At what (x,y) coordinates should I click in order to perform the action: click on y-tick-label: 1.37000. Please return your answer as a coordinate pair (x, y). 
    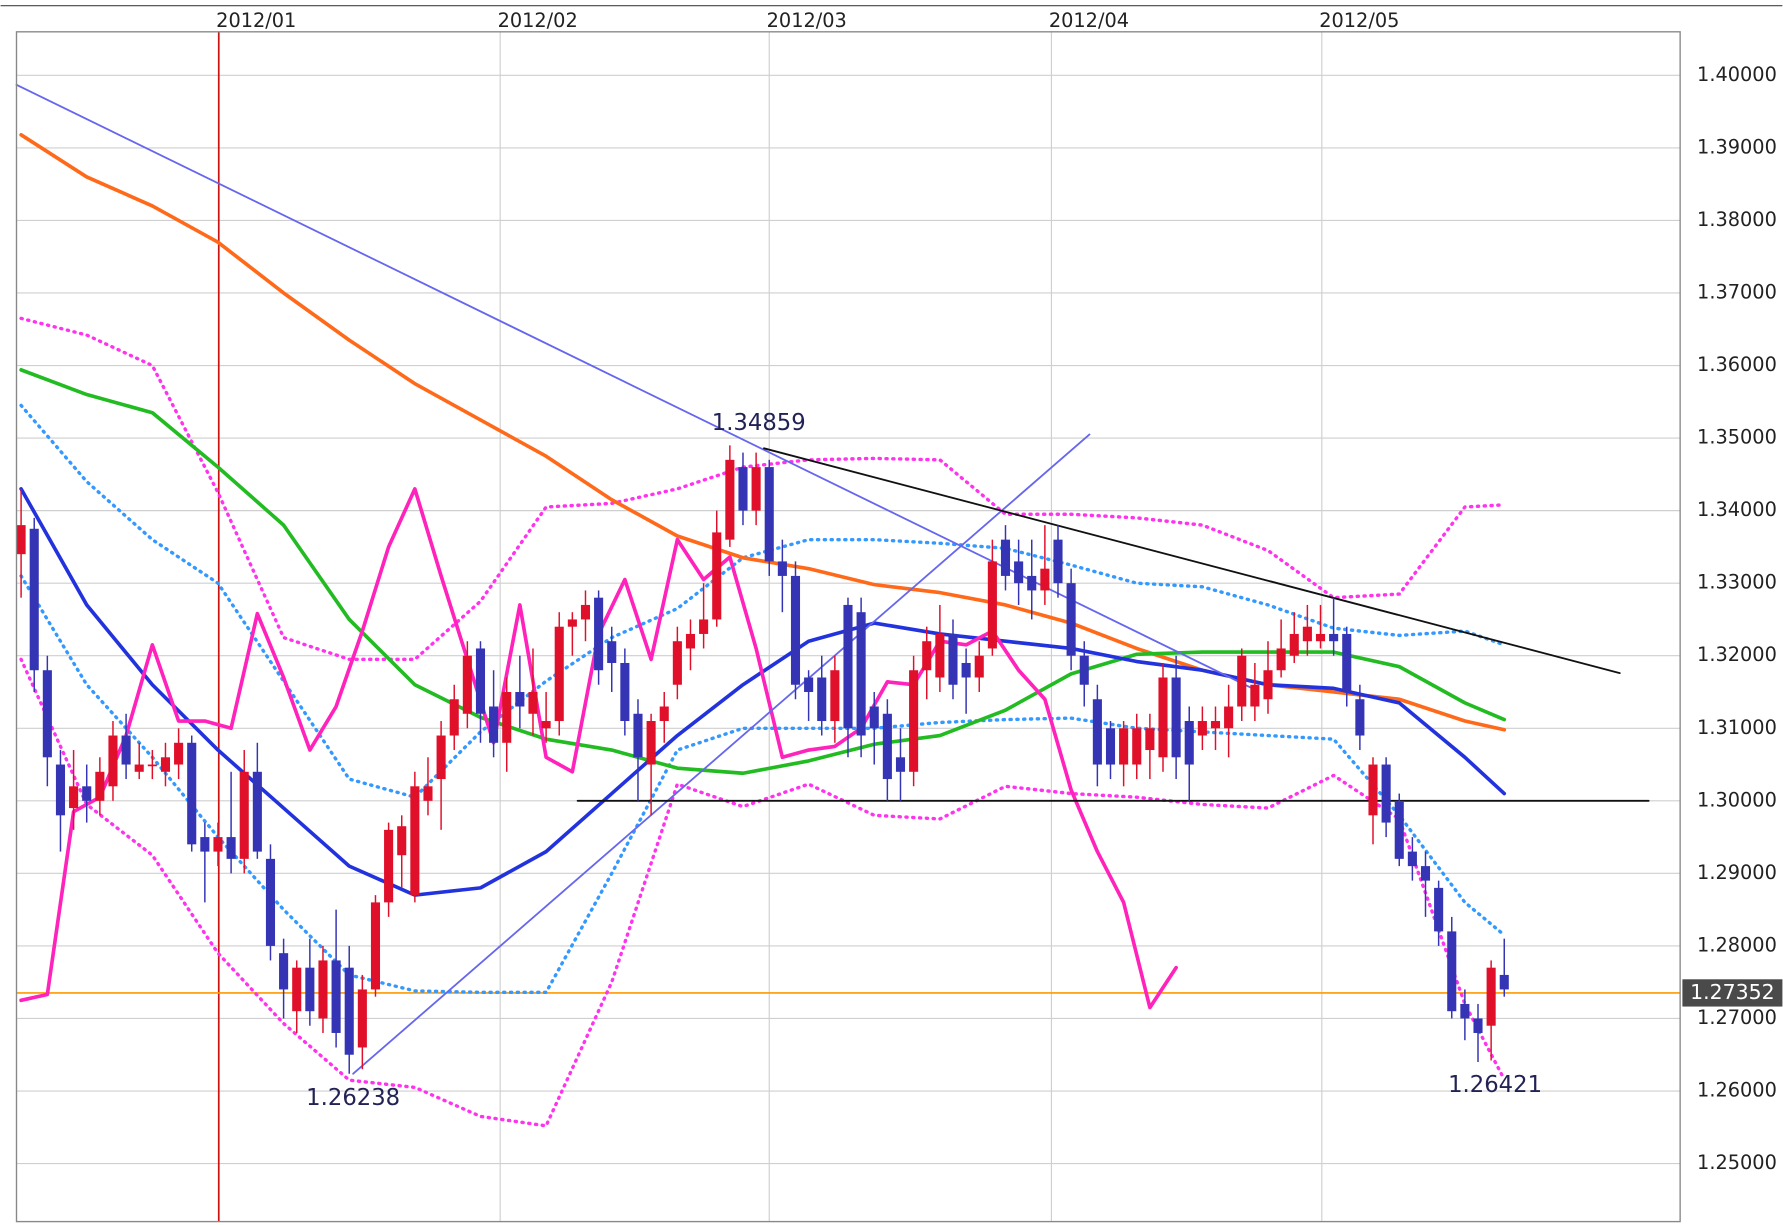
    Looking at the image, I should click on (1737, 291).